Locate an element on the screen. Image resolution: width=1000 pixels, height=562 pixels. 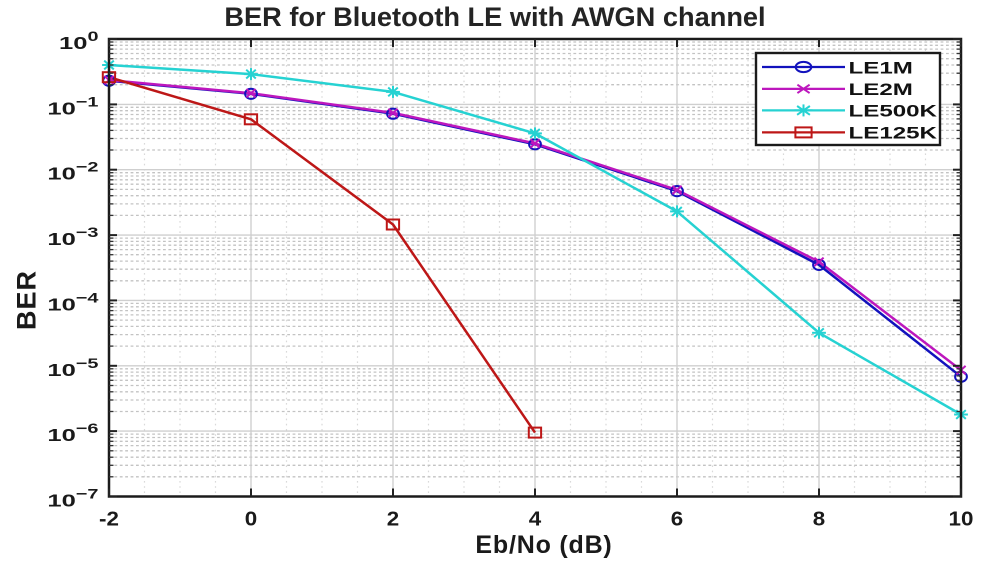
svg-text: 10⁻⁵ is located at coordinates (73, 367).